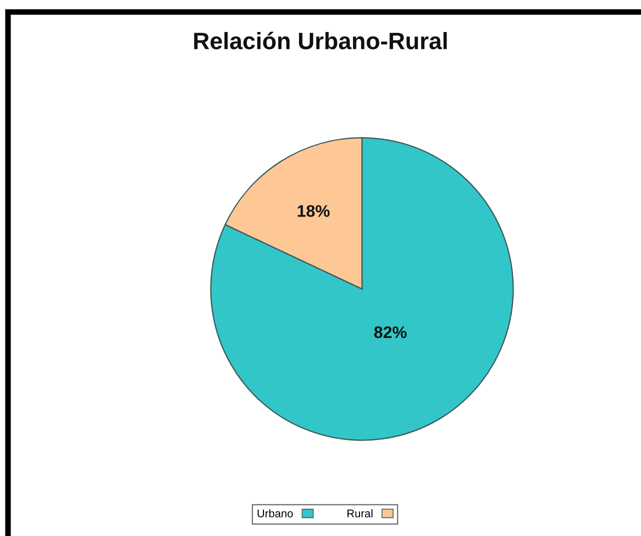 Image resolution: width=641 pixels, height=536 pixels. What do you see at coordinates (314, 211) in the screenshot?
I see `data-label: 18%` at bounding box center [314, 211].